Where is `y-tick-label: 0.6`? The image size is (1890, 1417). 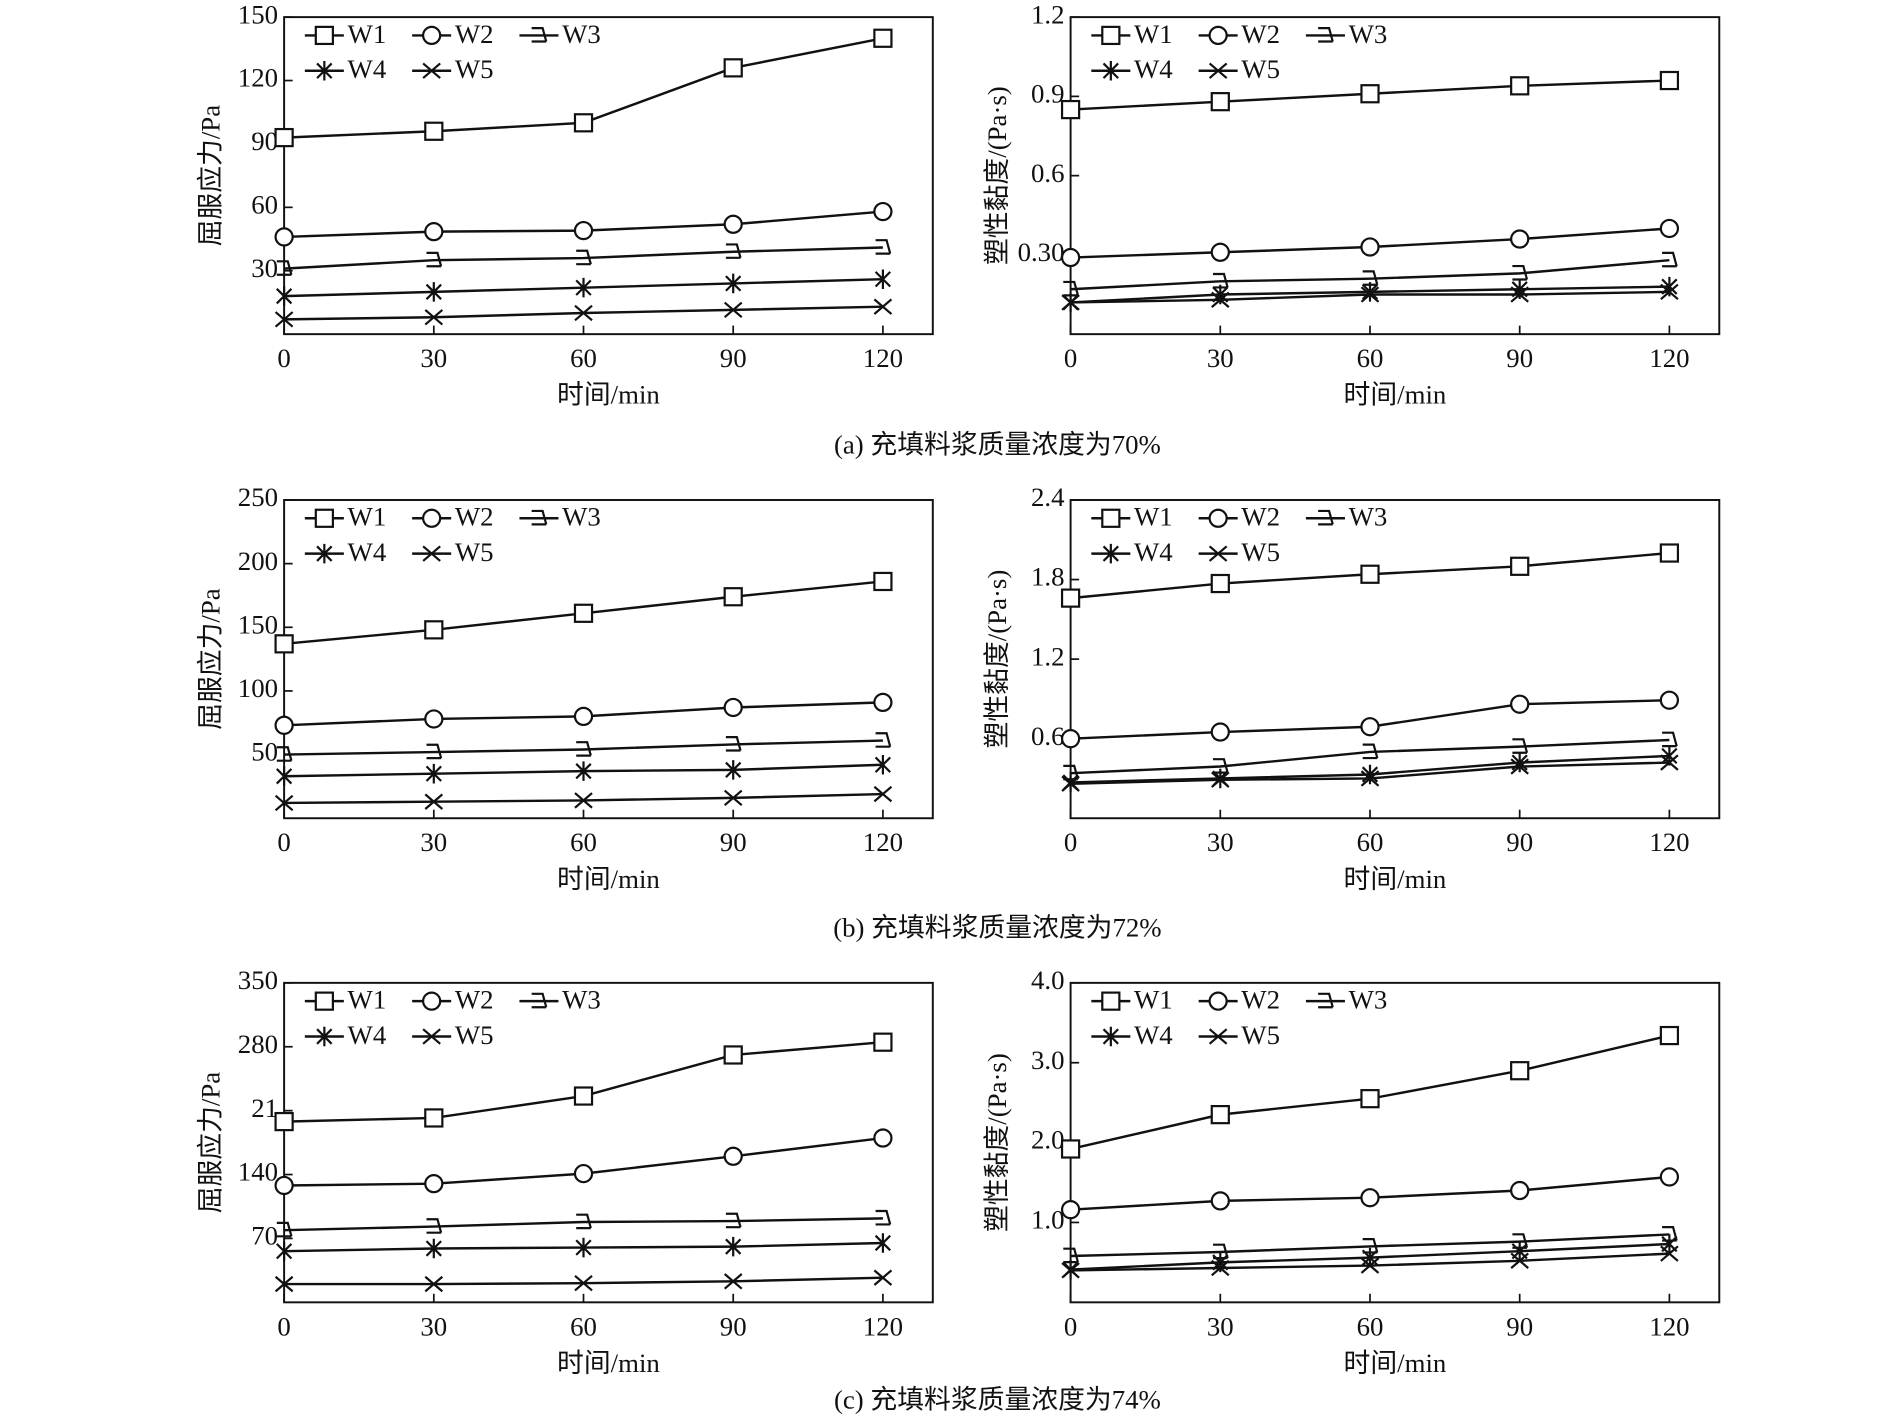 y-tick-label: 0.6 is located at coordinates (1048, 736).